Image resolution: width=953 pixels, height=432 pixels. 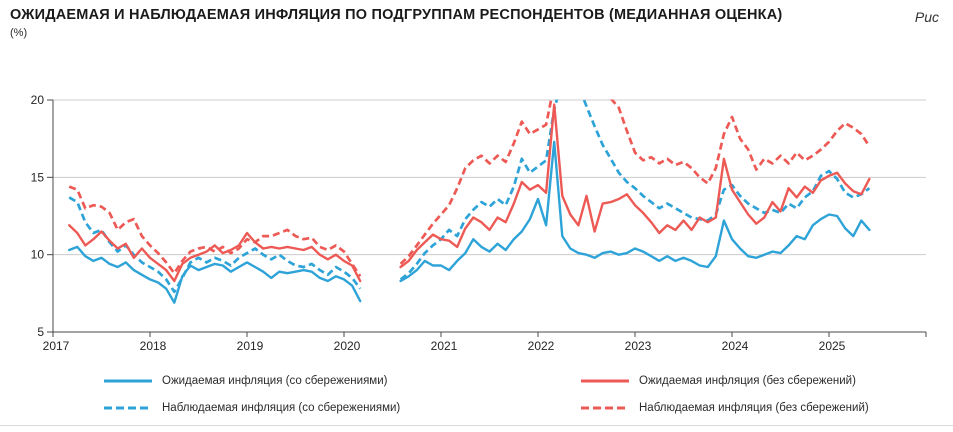 I want to click on legend-item-observed-without-savings: Наблюдаемая инфляция (без сбережений), so click(x=724, y=408).